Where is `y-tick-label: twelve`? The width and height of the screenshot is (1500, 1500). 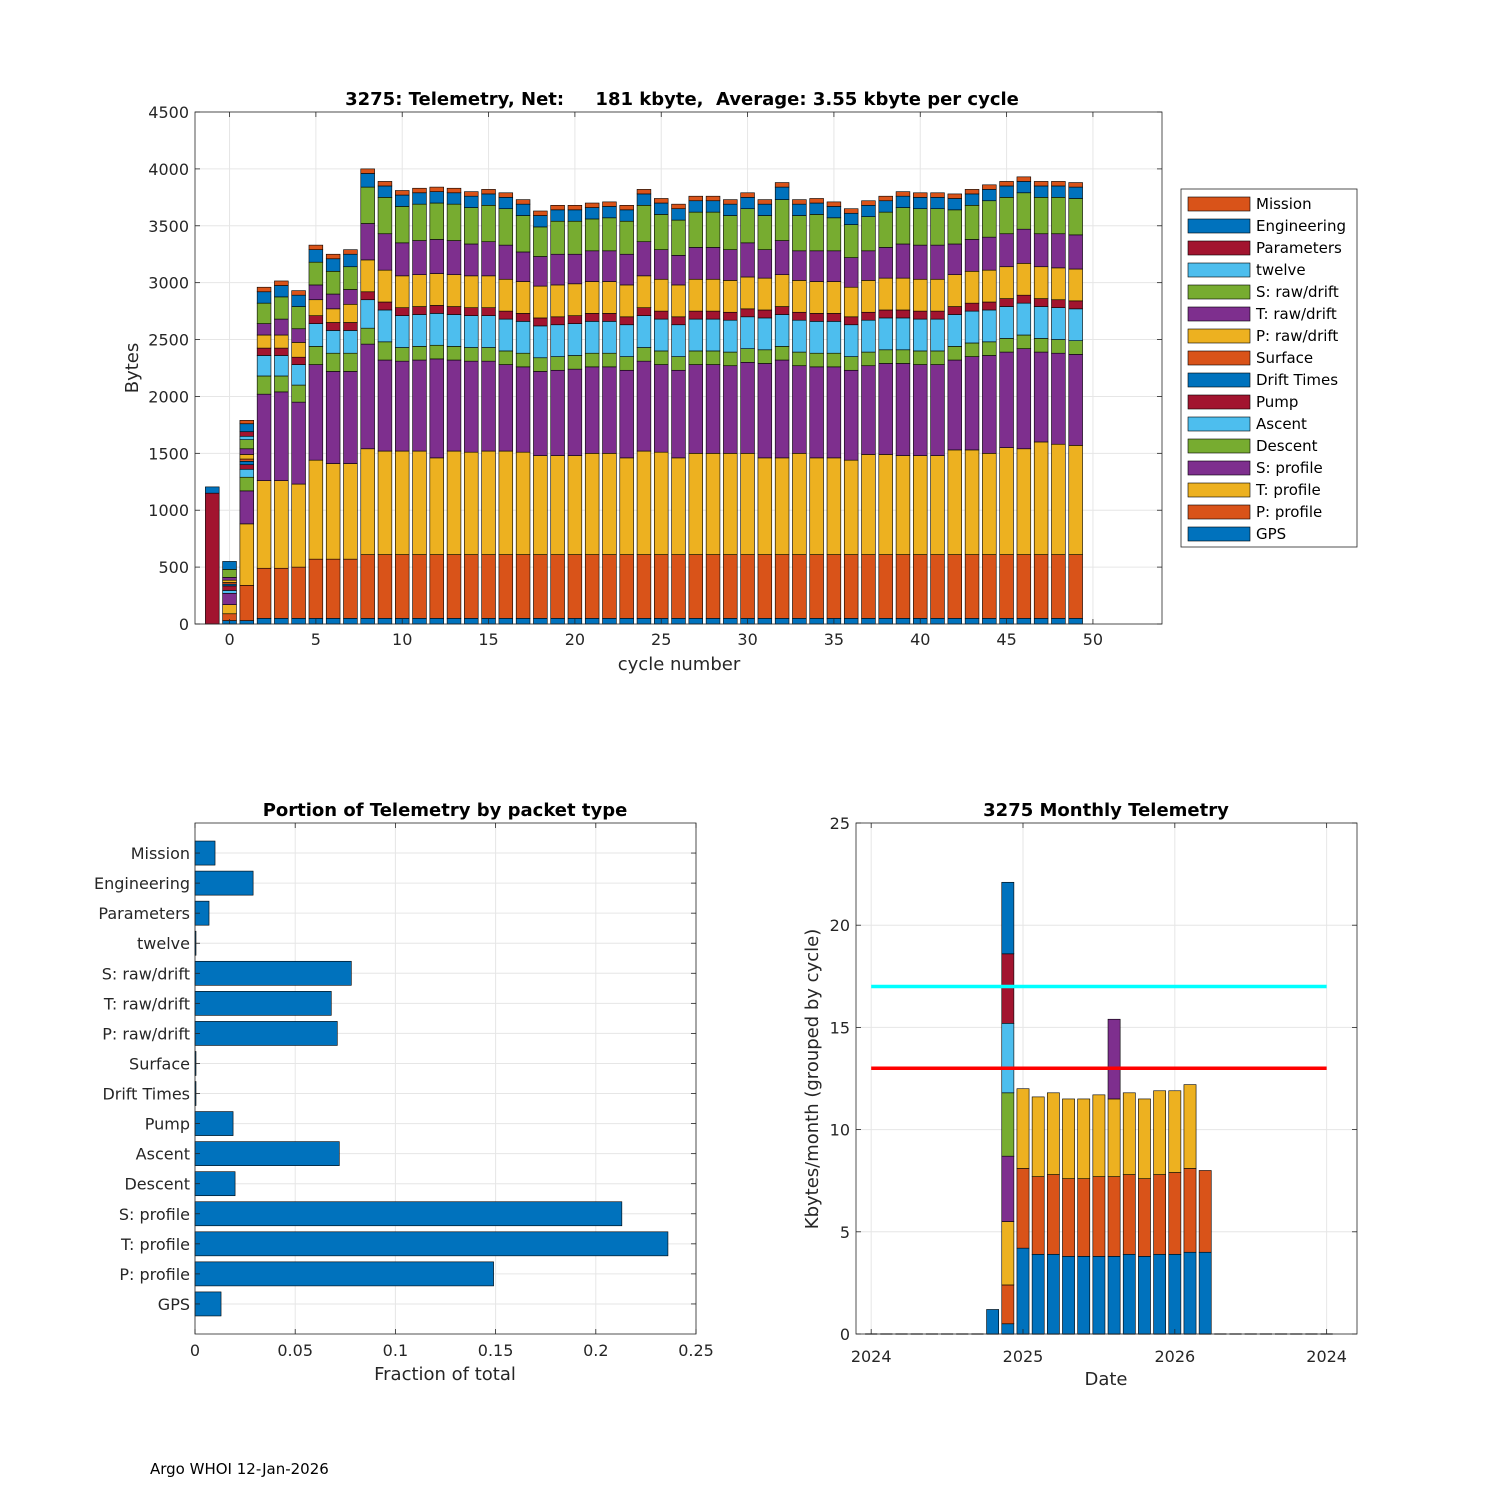
y-tick-label: twelve is located at coordinates (163, 943).